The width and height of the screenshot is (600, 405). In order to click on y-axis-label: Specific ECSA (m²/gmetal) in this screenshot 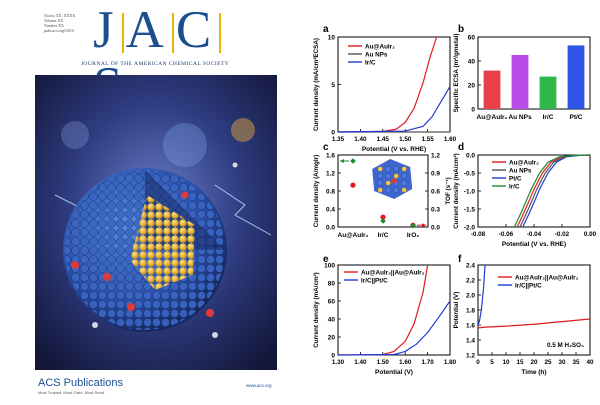, I will do `click(456, 73)`.